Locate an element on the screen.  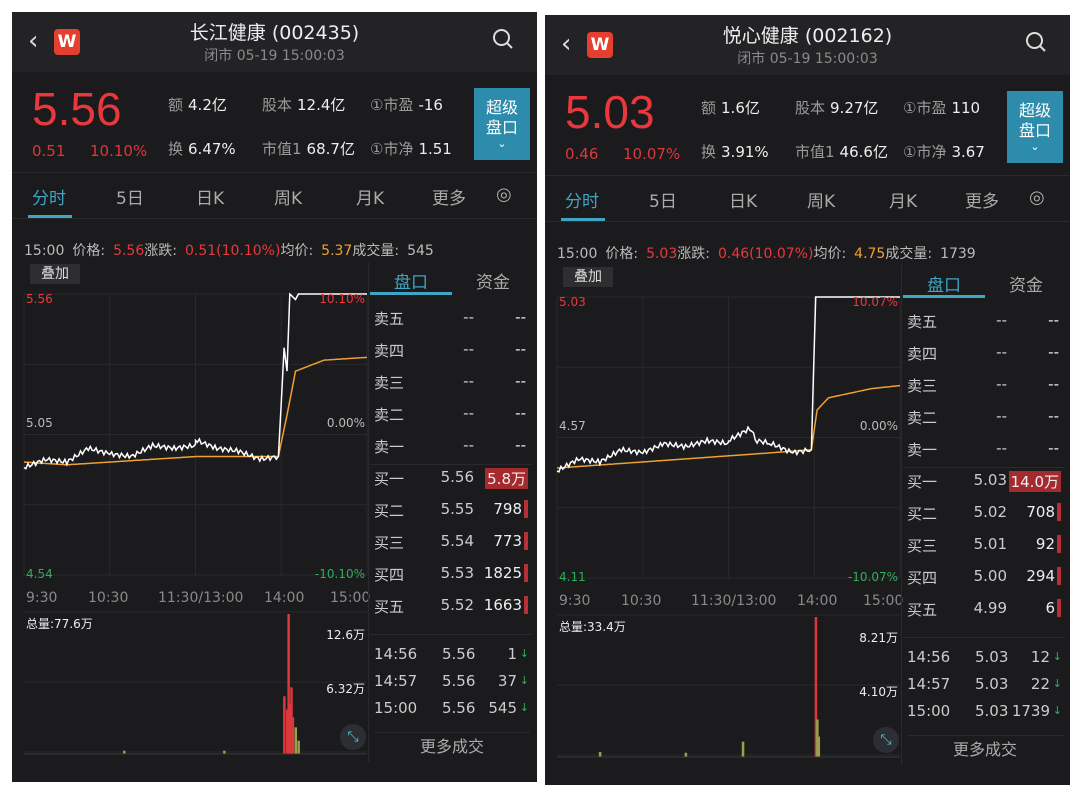
volume-max: 12.6万 is located at coordinates (345, 635).